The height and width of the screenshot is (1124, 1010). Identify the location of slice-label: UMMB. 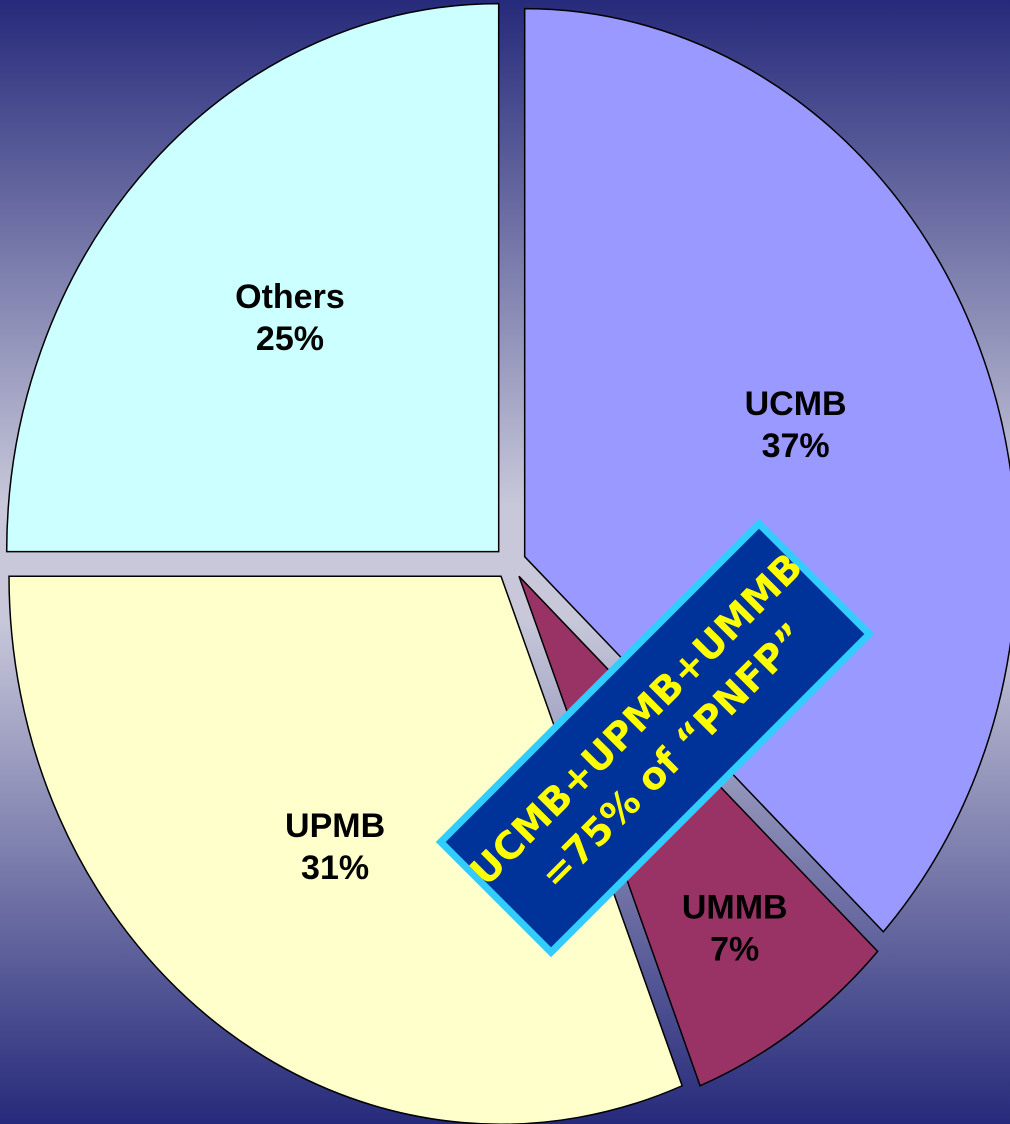
(735, 908).